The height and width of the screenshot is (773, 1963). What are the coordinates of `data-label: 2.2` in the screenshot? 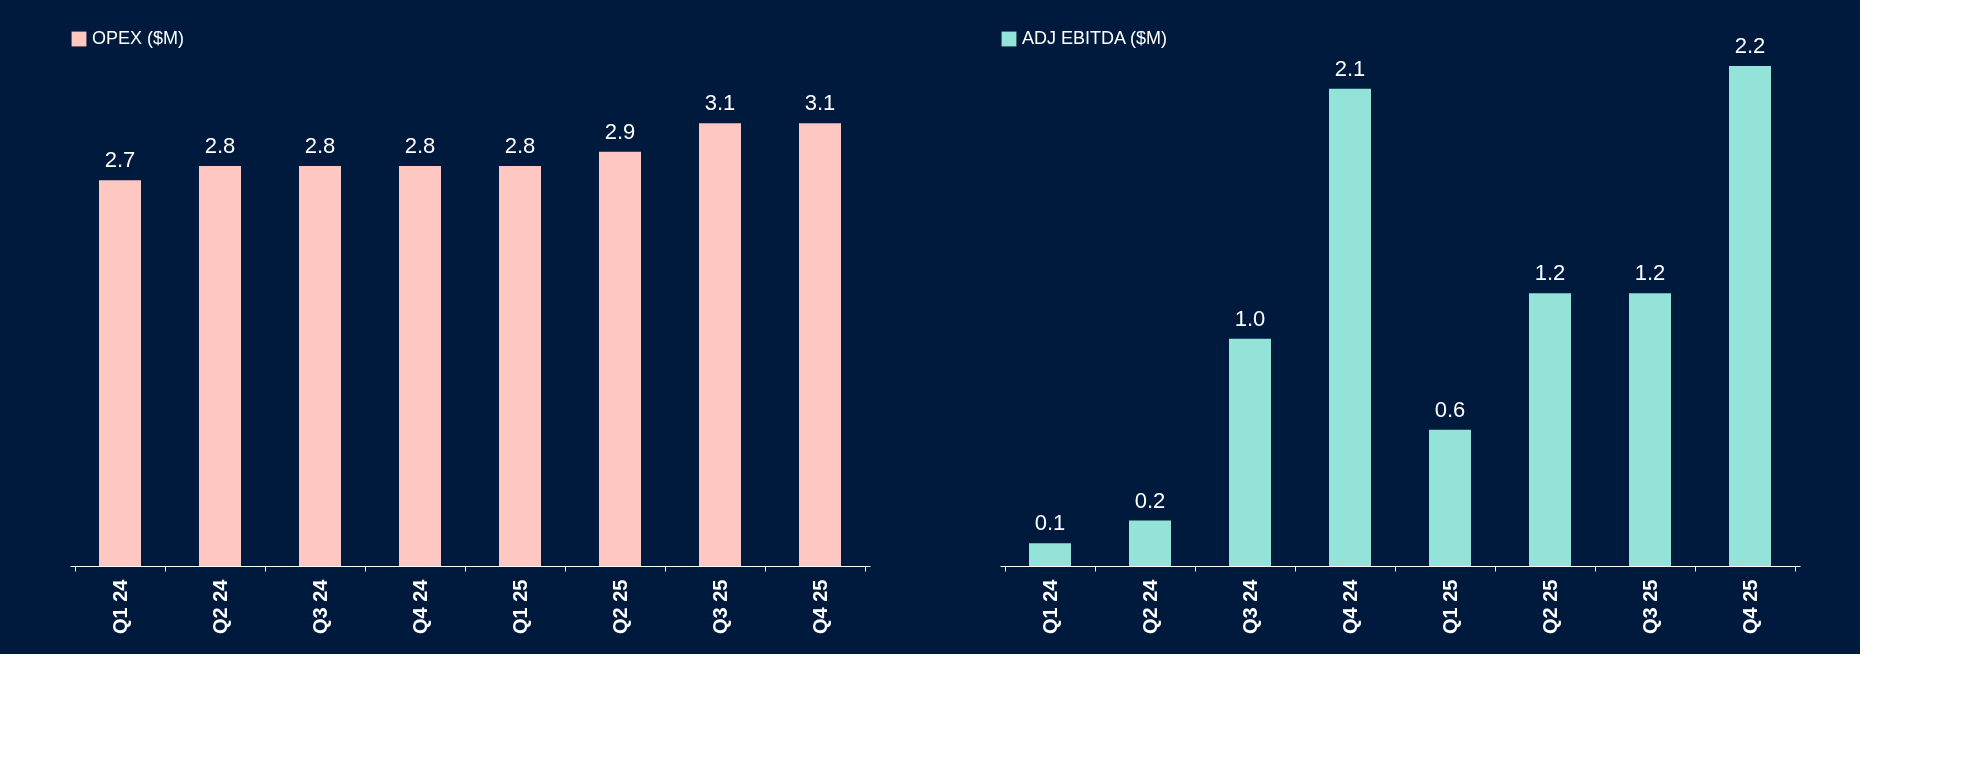 It's located at (1750, 45).